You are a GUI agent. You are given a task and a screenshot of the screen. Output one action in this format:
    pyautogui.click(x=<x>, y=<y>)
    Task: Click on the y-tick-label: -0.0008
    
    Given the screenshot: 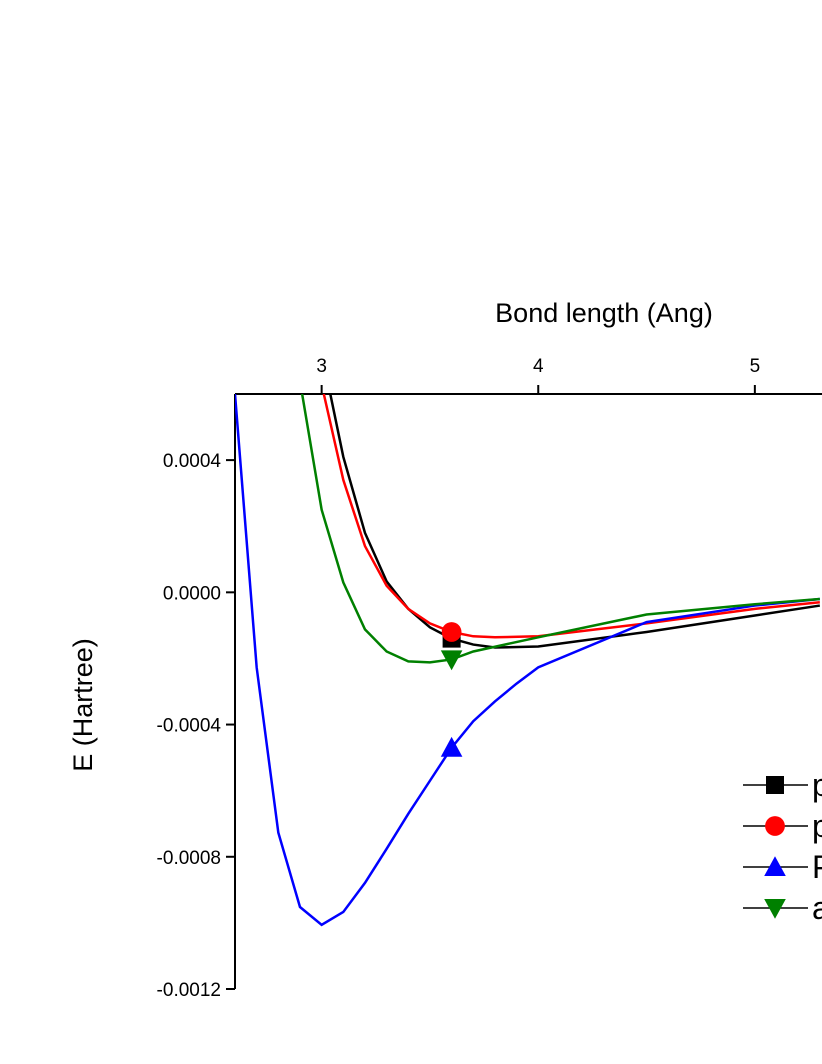 What is the action you would take?
    pyautogui.click(x=189, y=858)
    